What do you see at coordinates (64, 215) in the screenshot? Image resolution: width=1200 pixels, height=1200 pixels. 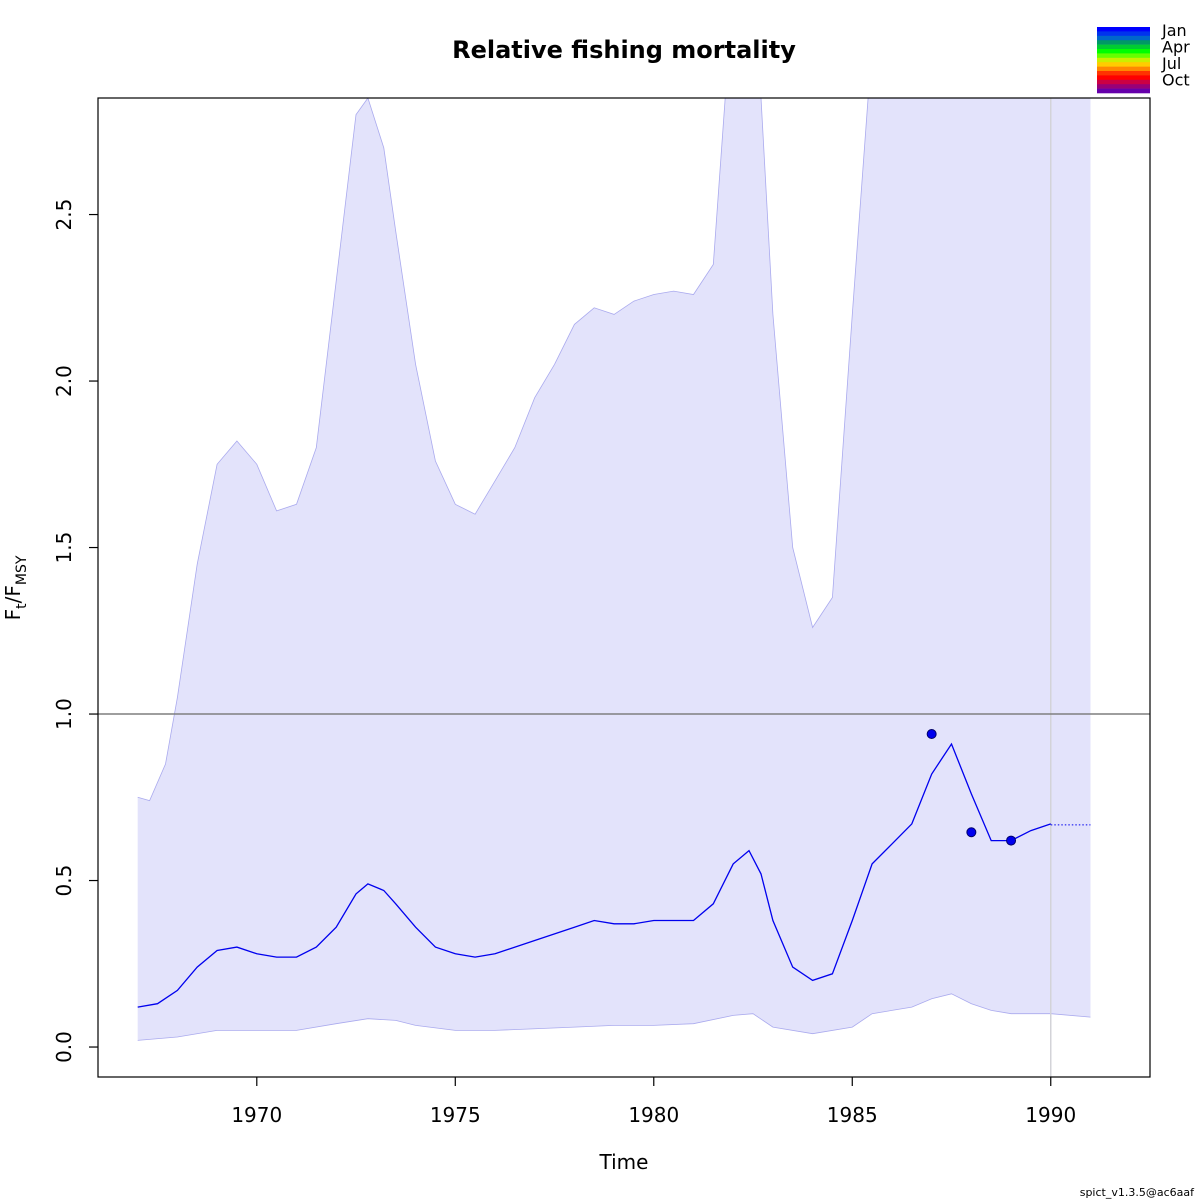 I see `y-tick-label-5: 2.5` at bounding box center [64, 215].